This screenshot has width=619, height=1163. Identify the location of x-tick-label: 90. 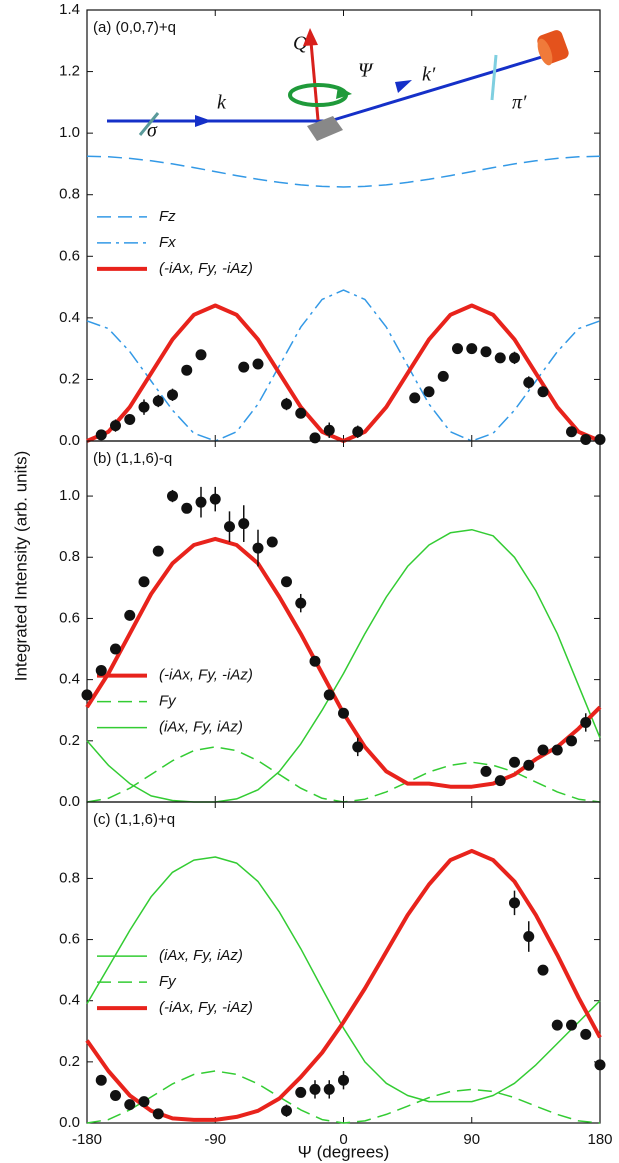
(471, 1139).